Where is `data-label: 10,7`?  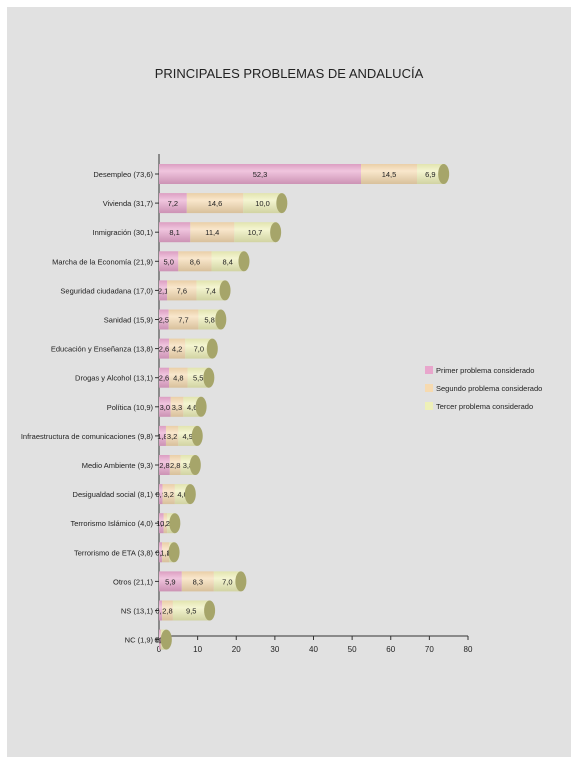 data-label: 10,7 is located at coordinates (255, 232).